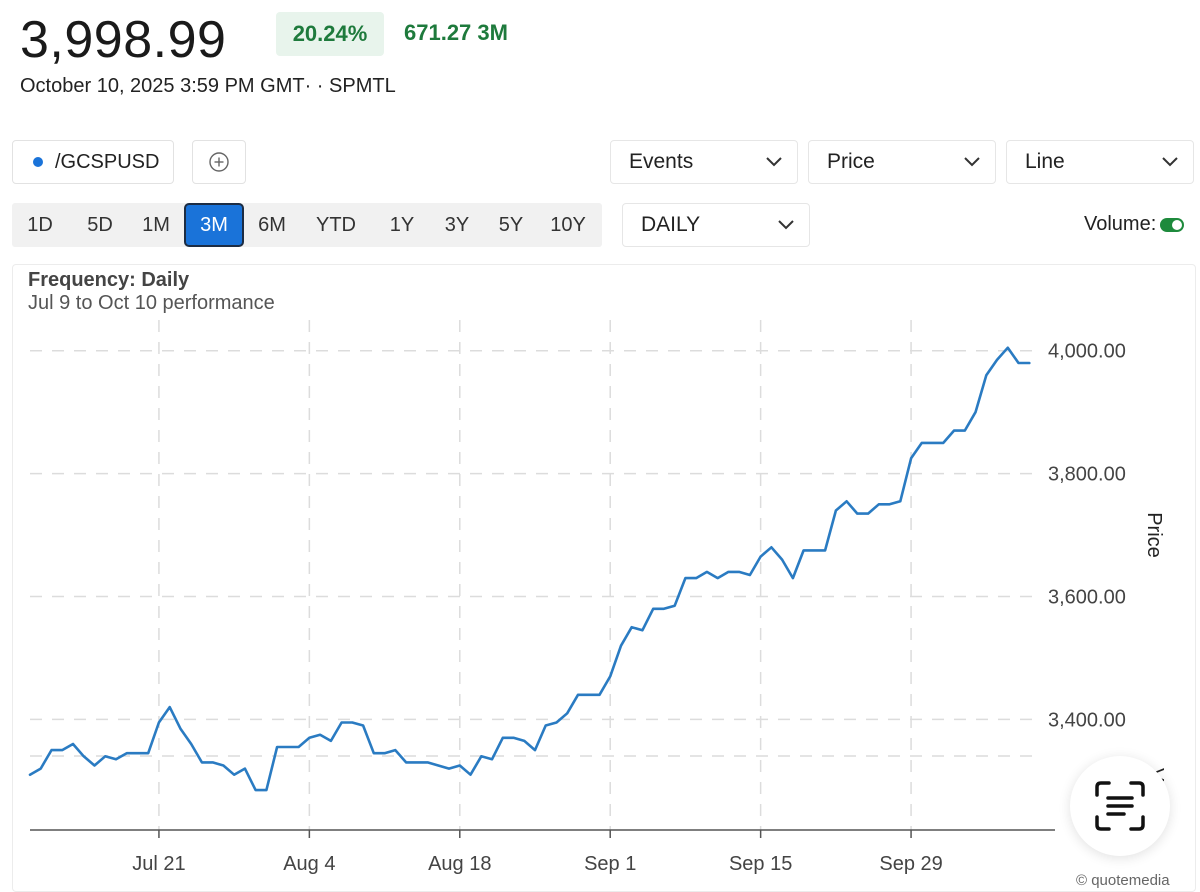 This screenshot has height=892, width=1200. Describe the element at coordinates (456, 32) in the screenshot. I see `change-absolute: 671.27 3M` at that location.